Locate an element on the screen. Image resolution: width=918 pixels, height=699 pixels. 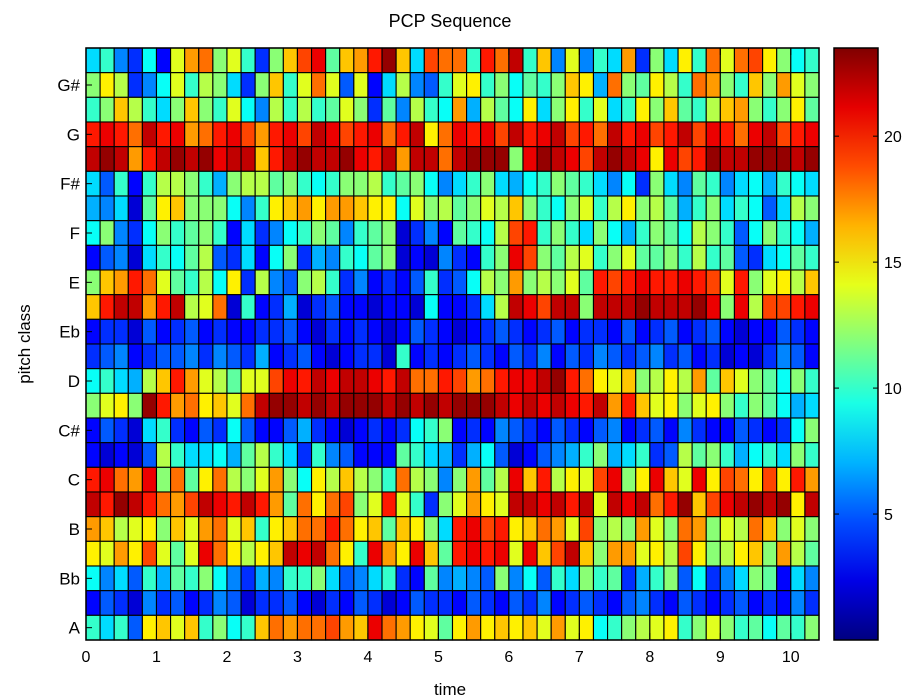
colorbar is located at coordinates (856, 344).